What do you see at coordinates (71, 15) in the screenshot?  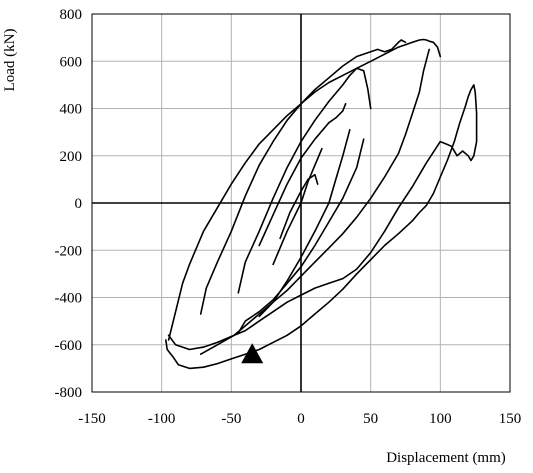 I see `y-tick-label: 800` at bounding box center [71, 15].